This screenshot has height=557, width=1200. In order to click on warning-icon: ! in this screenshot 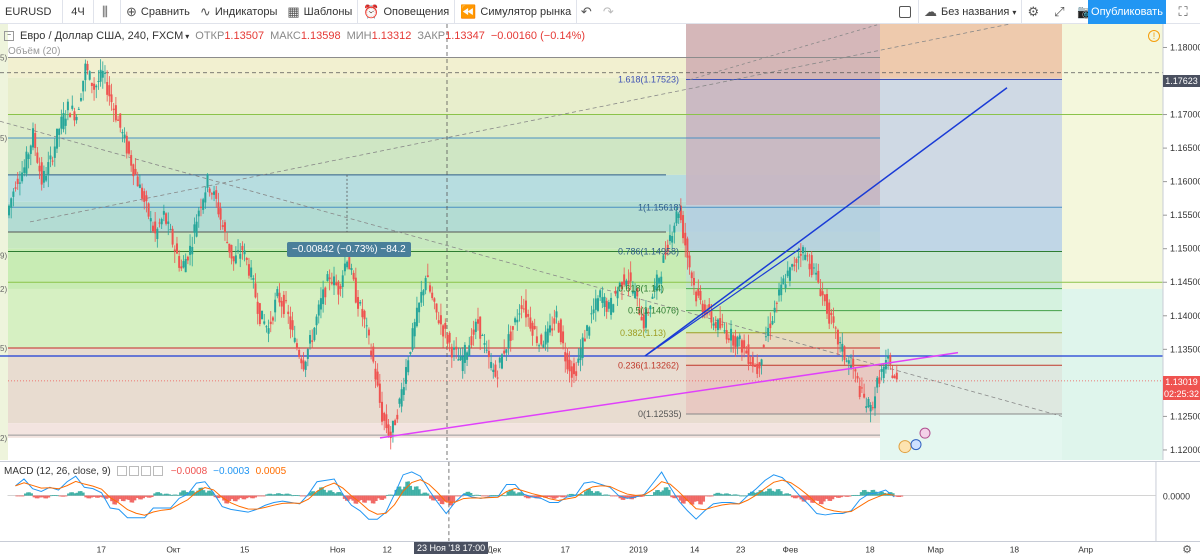, I will do `click(1154, 36)`.